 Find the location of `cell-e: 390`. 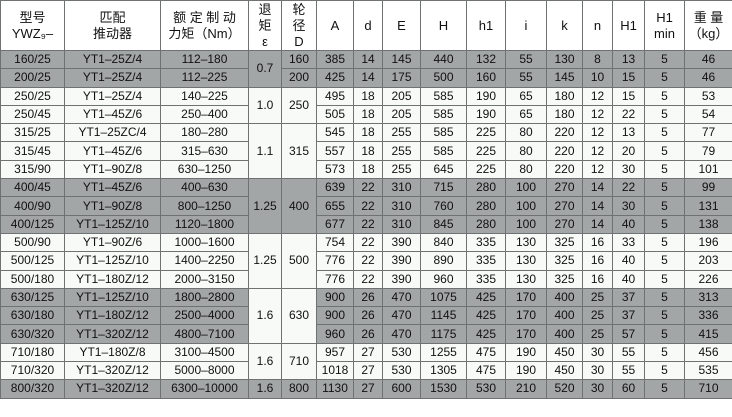

cell-e: 390 is located at coordinates (401, 279).